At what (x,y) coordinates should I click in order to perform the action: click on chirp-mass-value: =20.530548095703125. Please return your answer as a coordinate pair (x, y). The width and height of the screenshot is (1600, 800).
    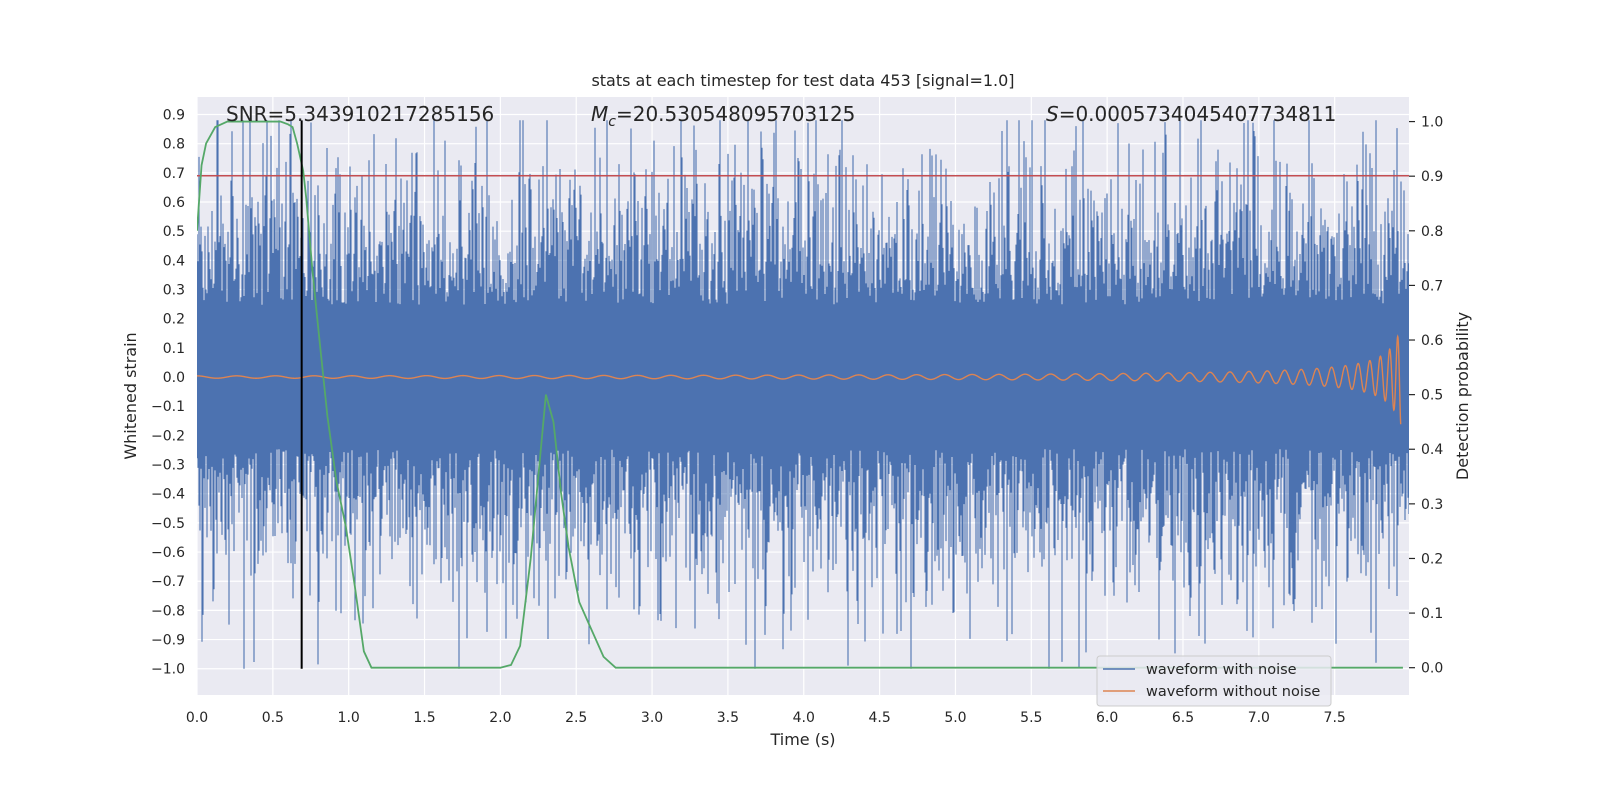
    Looking at the image, I should click on (735, 114).